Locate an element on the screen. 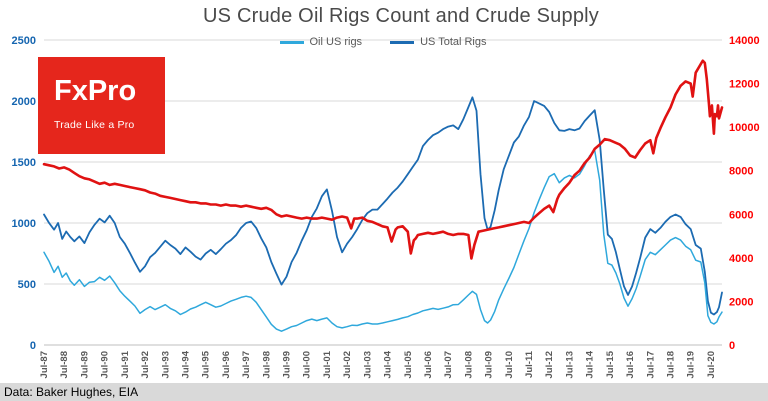  svg-text: Jul-09 is located at coordinates (489, 364).